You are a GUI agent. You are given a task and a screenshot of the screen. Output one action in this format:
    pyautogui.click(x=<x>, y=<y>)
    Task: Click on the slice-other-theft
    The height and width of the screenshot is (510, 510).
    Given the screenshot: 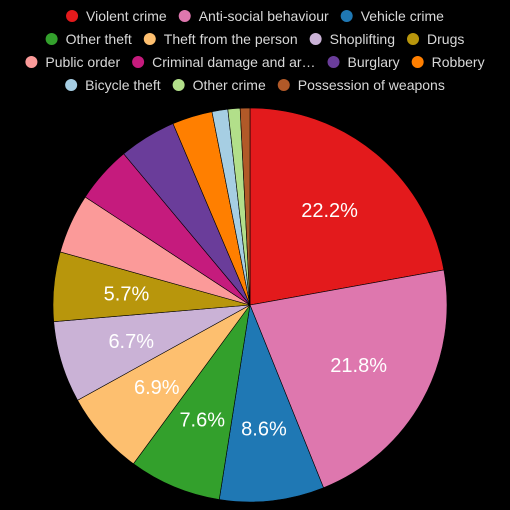 What is the action you would take?
    pyautogui.click(x=191, y=402)
    